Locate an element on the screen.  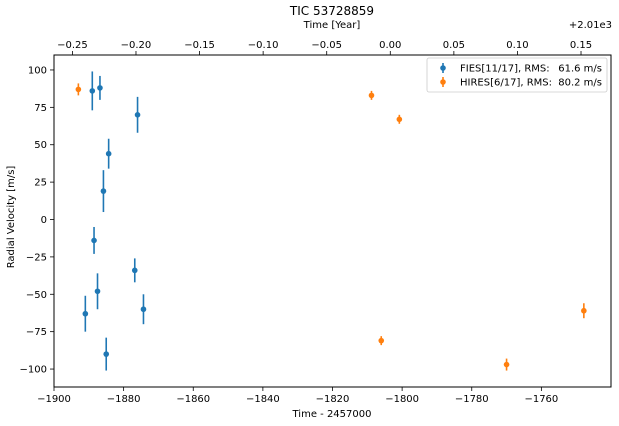
top-tick-label: 0.05 is located at coordinates (454, 45).